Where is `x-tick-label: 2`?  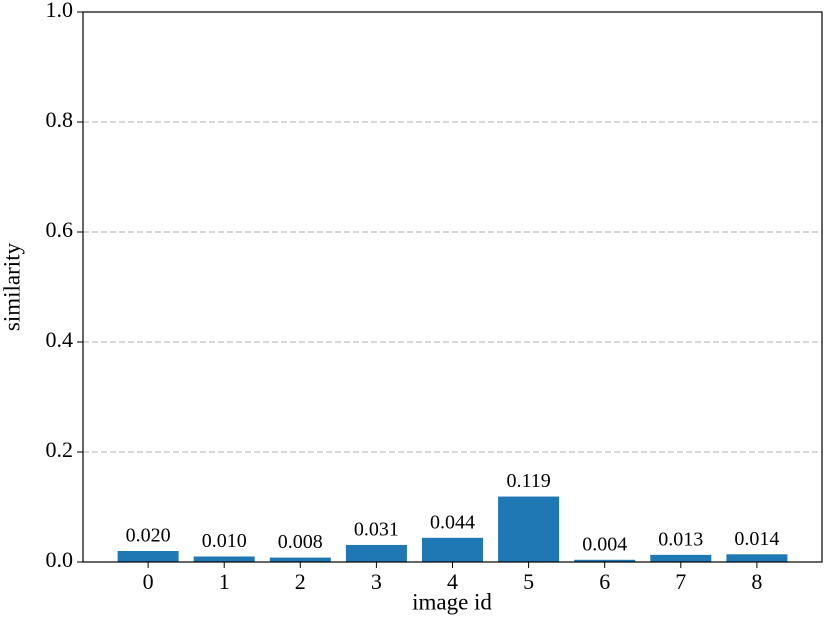
x-tick-label: 2 is located at coordinates (300, 581).